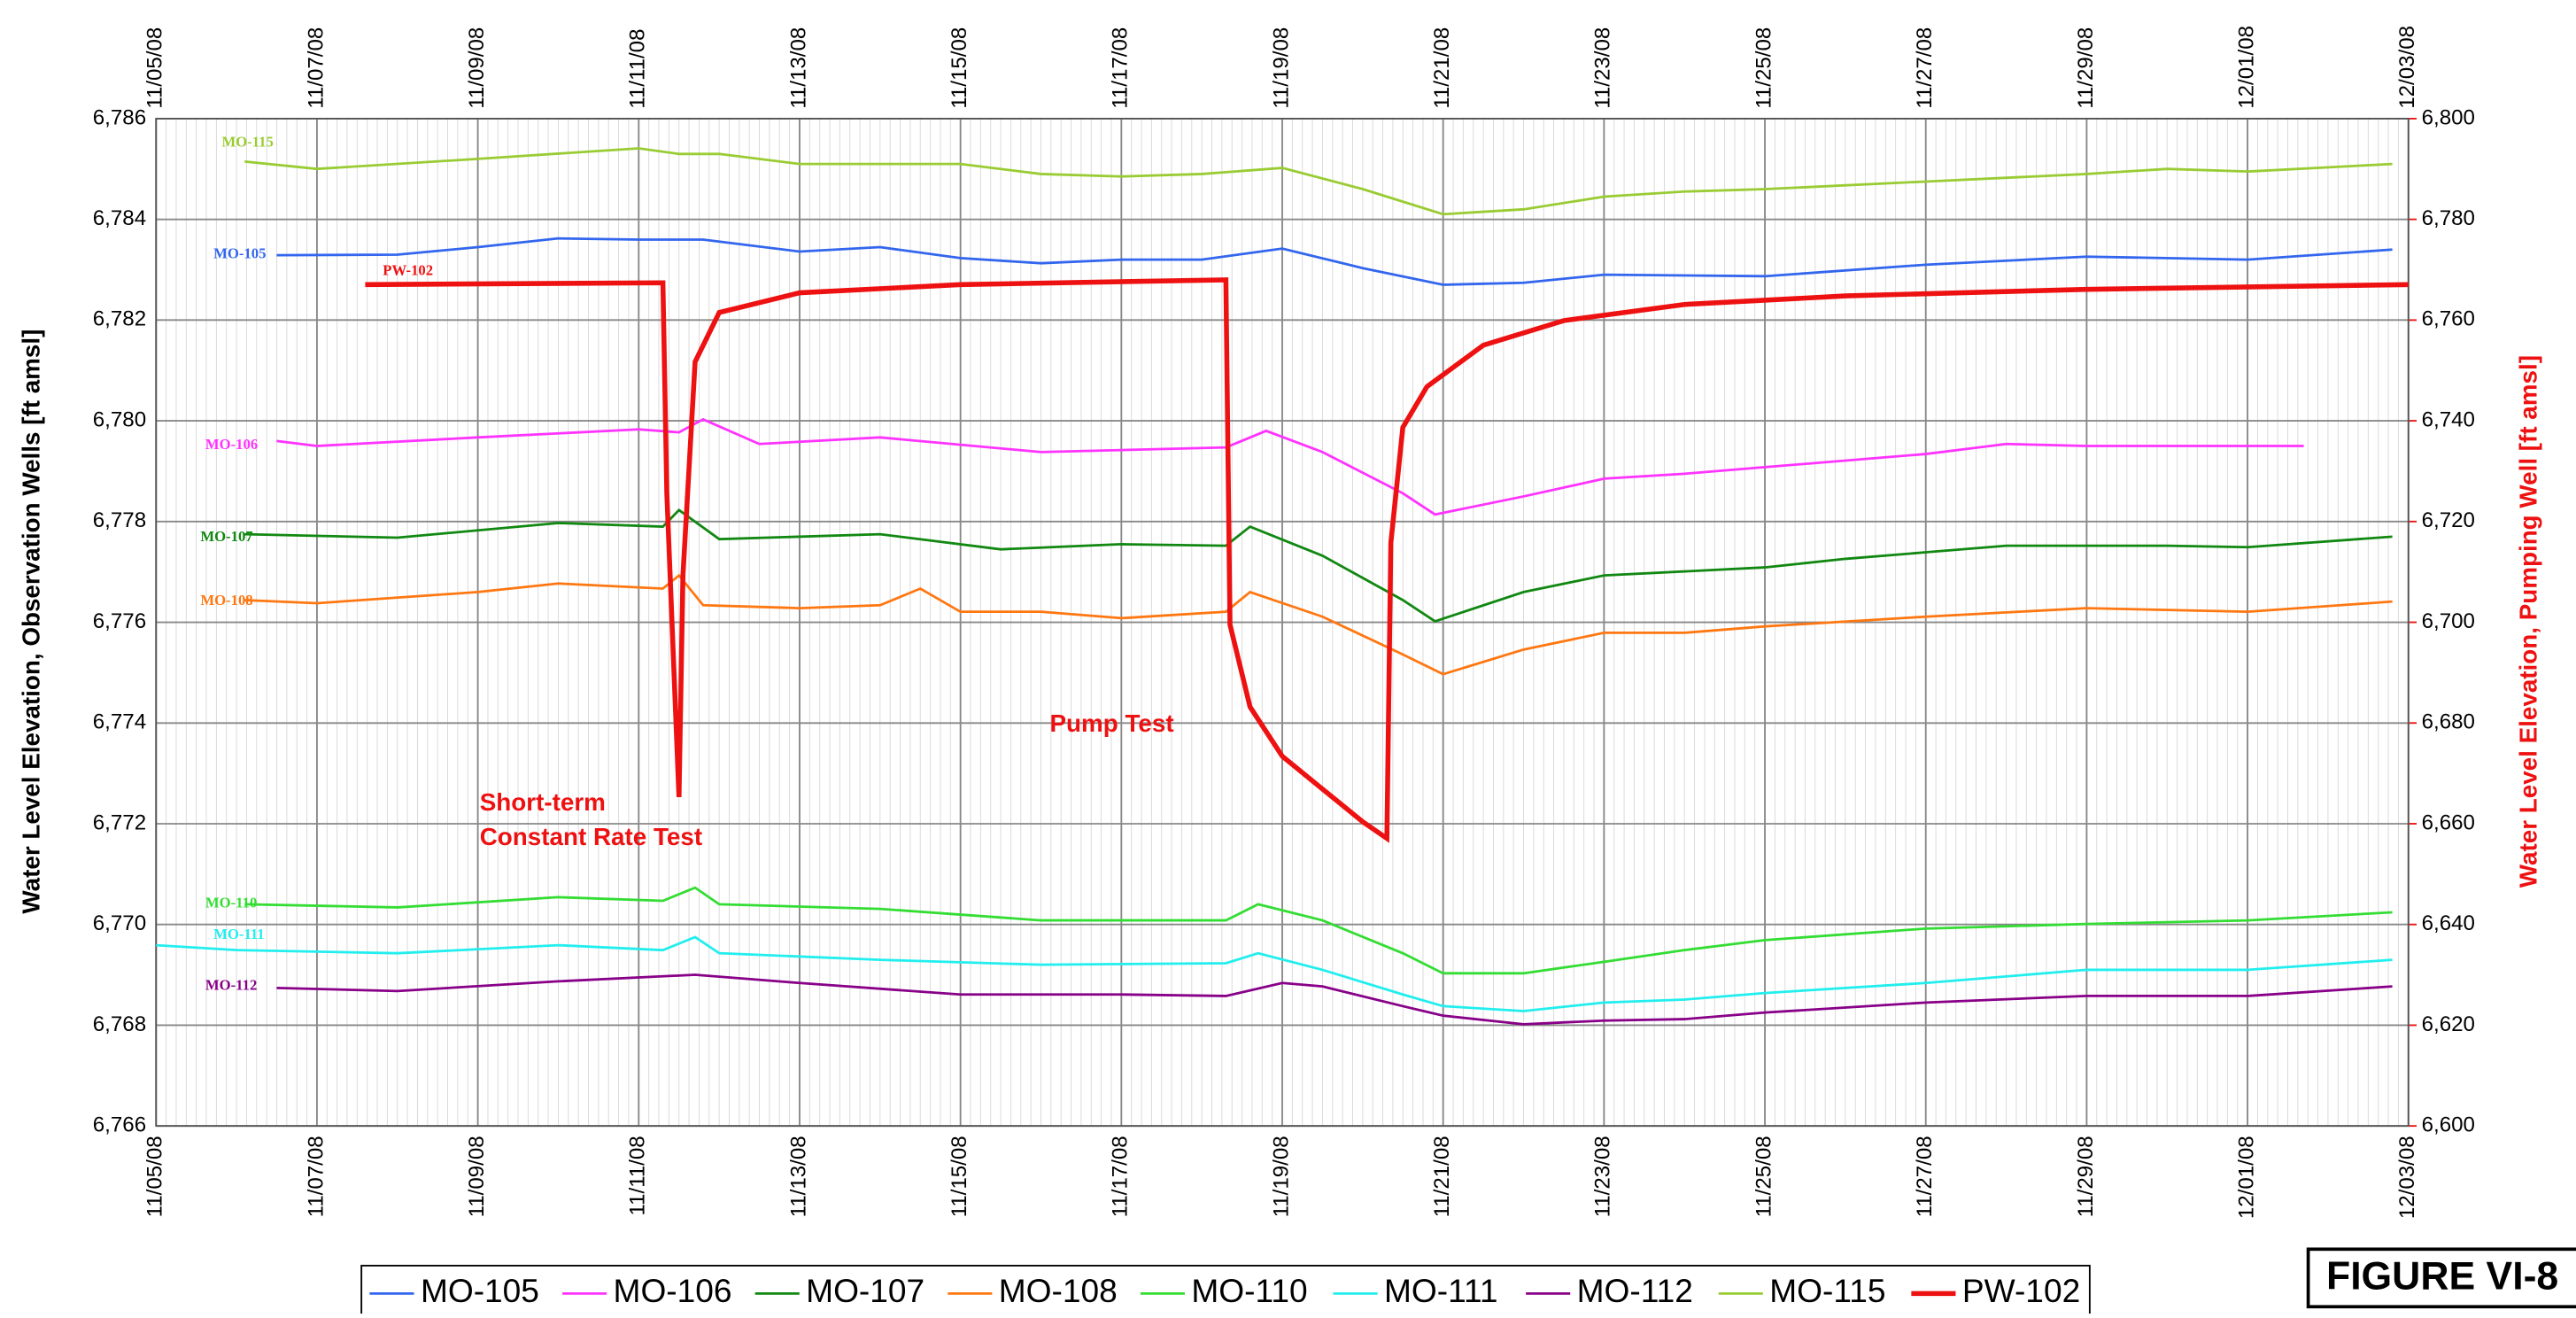 Image resolution: width=2576 pixels, height=1318 pixels. I want to click on y-tick-label: 6,780, so click(119, 419).